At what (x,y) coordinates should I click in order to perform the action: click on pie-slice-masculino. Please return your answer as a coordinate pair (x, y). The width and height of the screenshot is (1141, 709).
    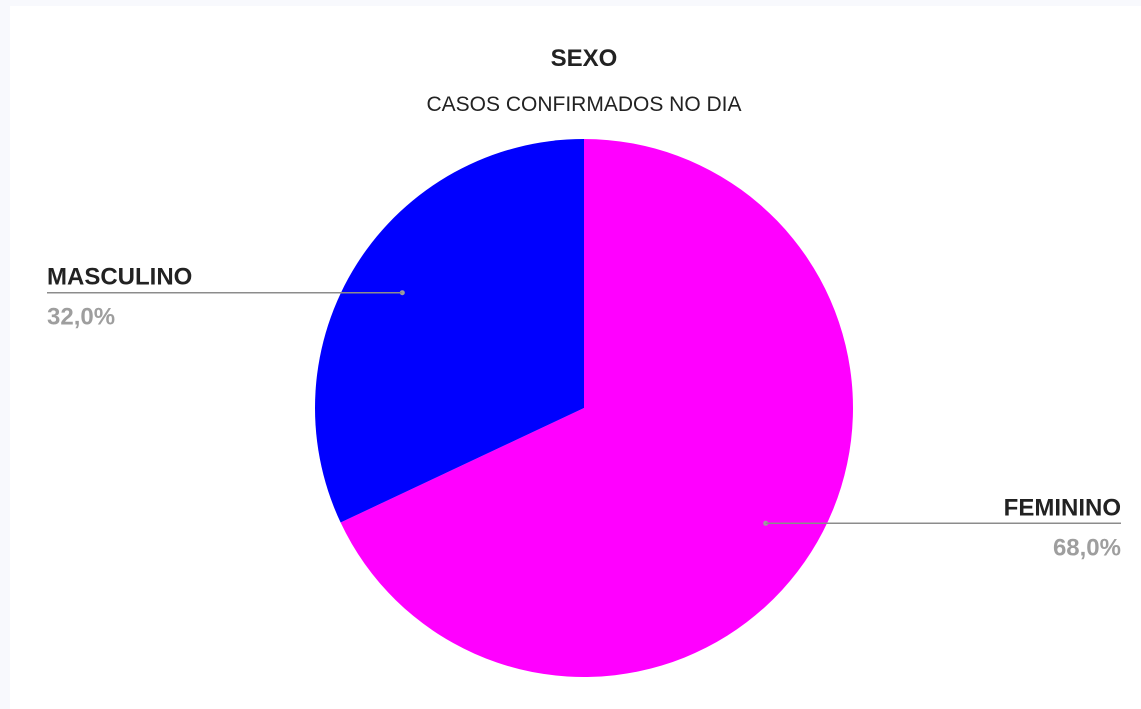
    Looking at the image, I should click on (449, 331).